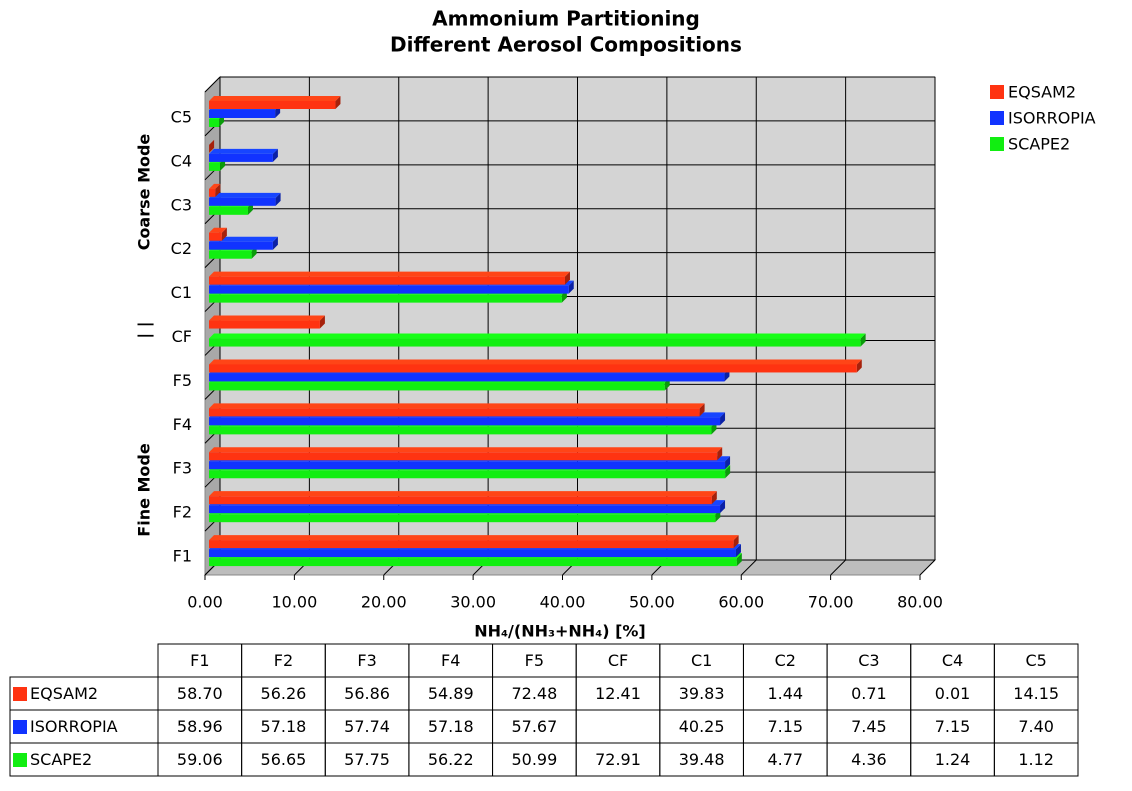 The width and height of the screenshot is (1132, 791). I want to click on table-value: 4.36, so click(869, 759).